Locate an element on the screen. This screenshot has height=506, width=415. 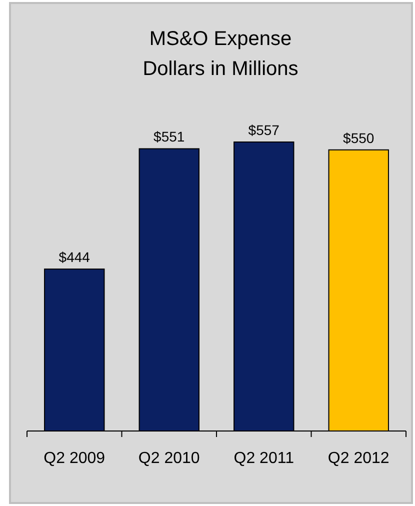
x-tick-label: Q2 2012 is located at coordinates (359, 458).